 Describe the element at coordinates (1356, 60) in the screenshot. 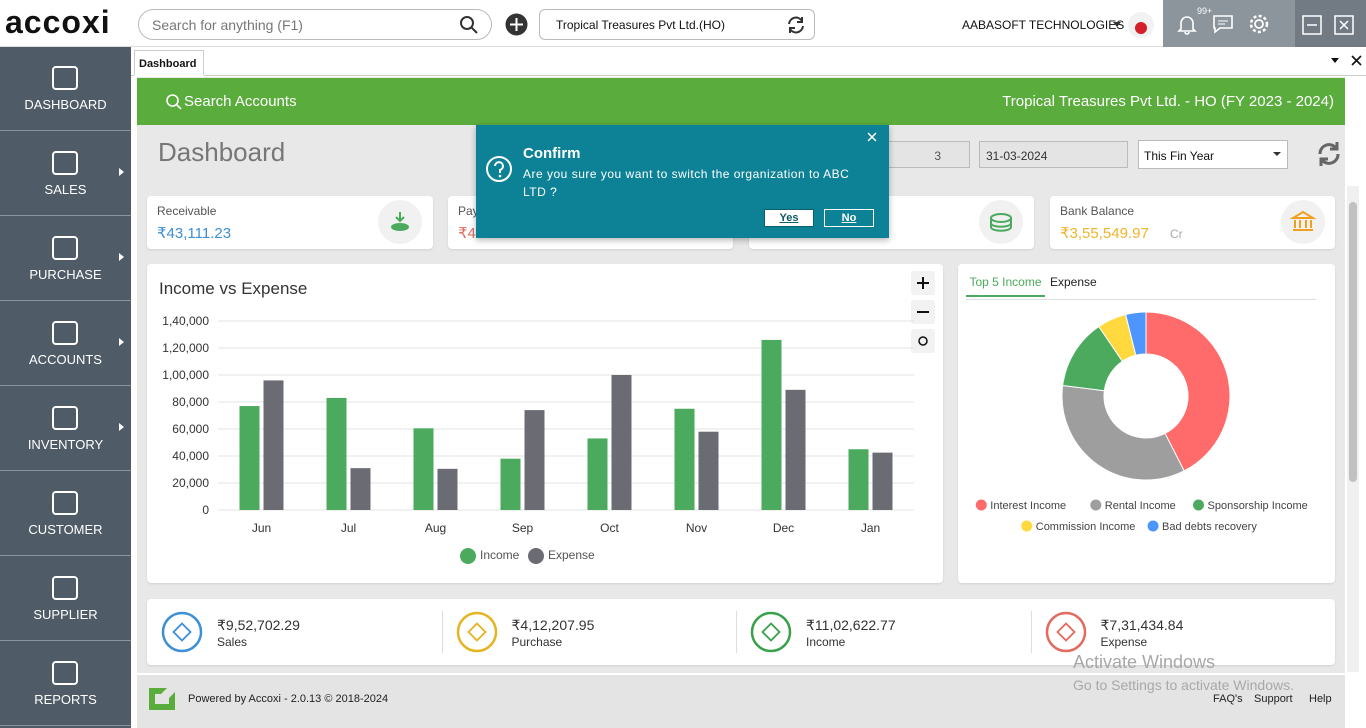

I see `tab-close` at that location.